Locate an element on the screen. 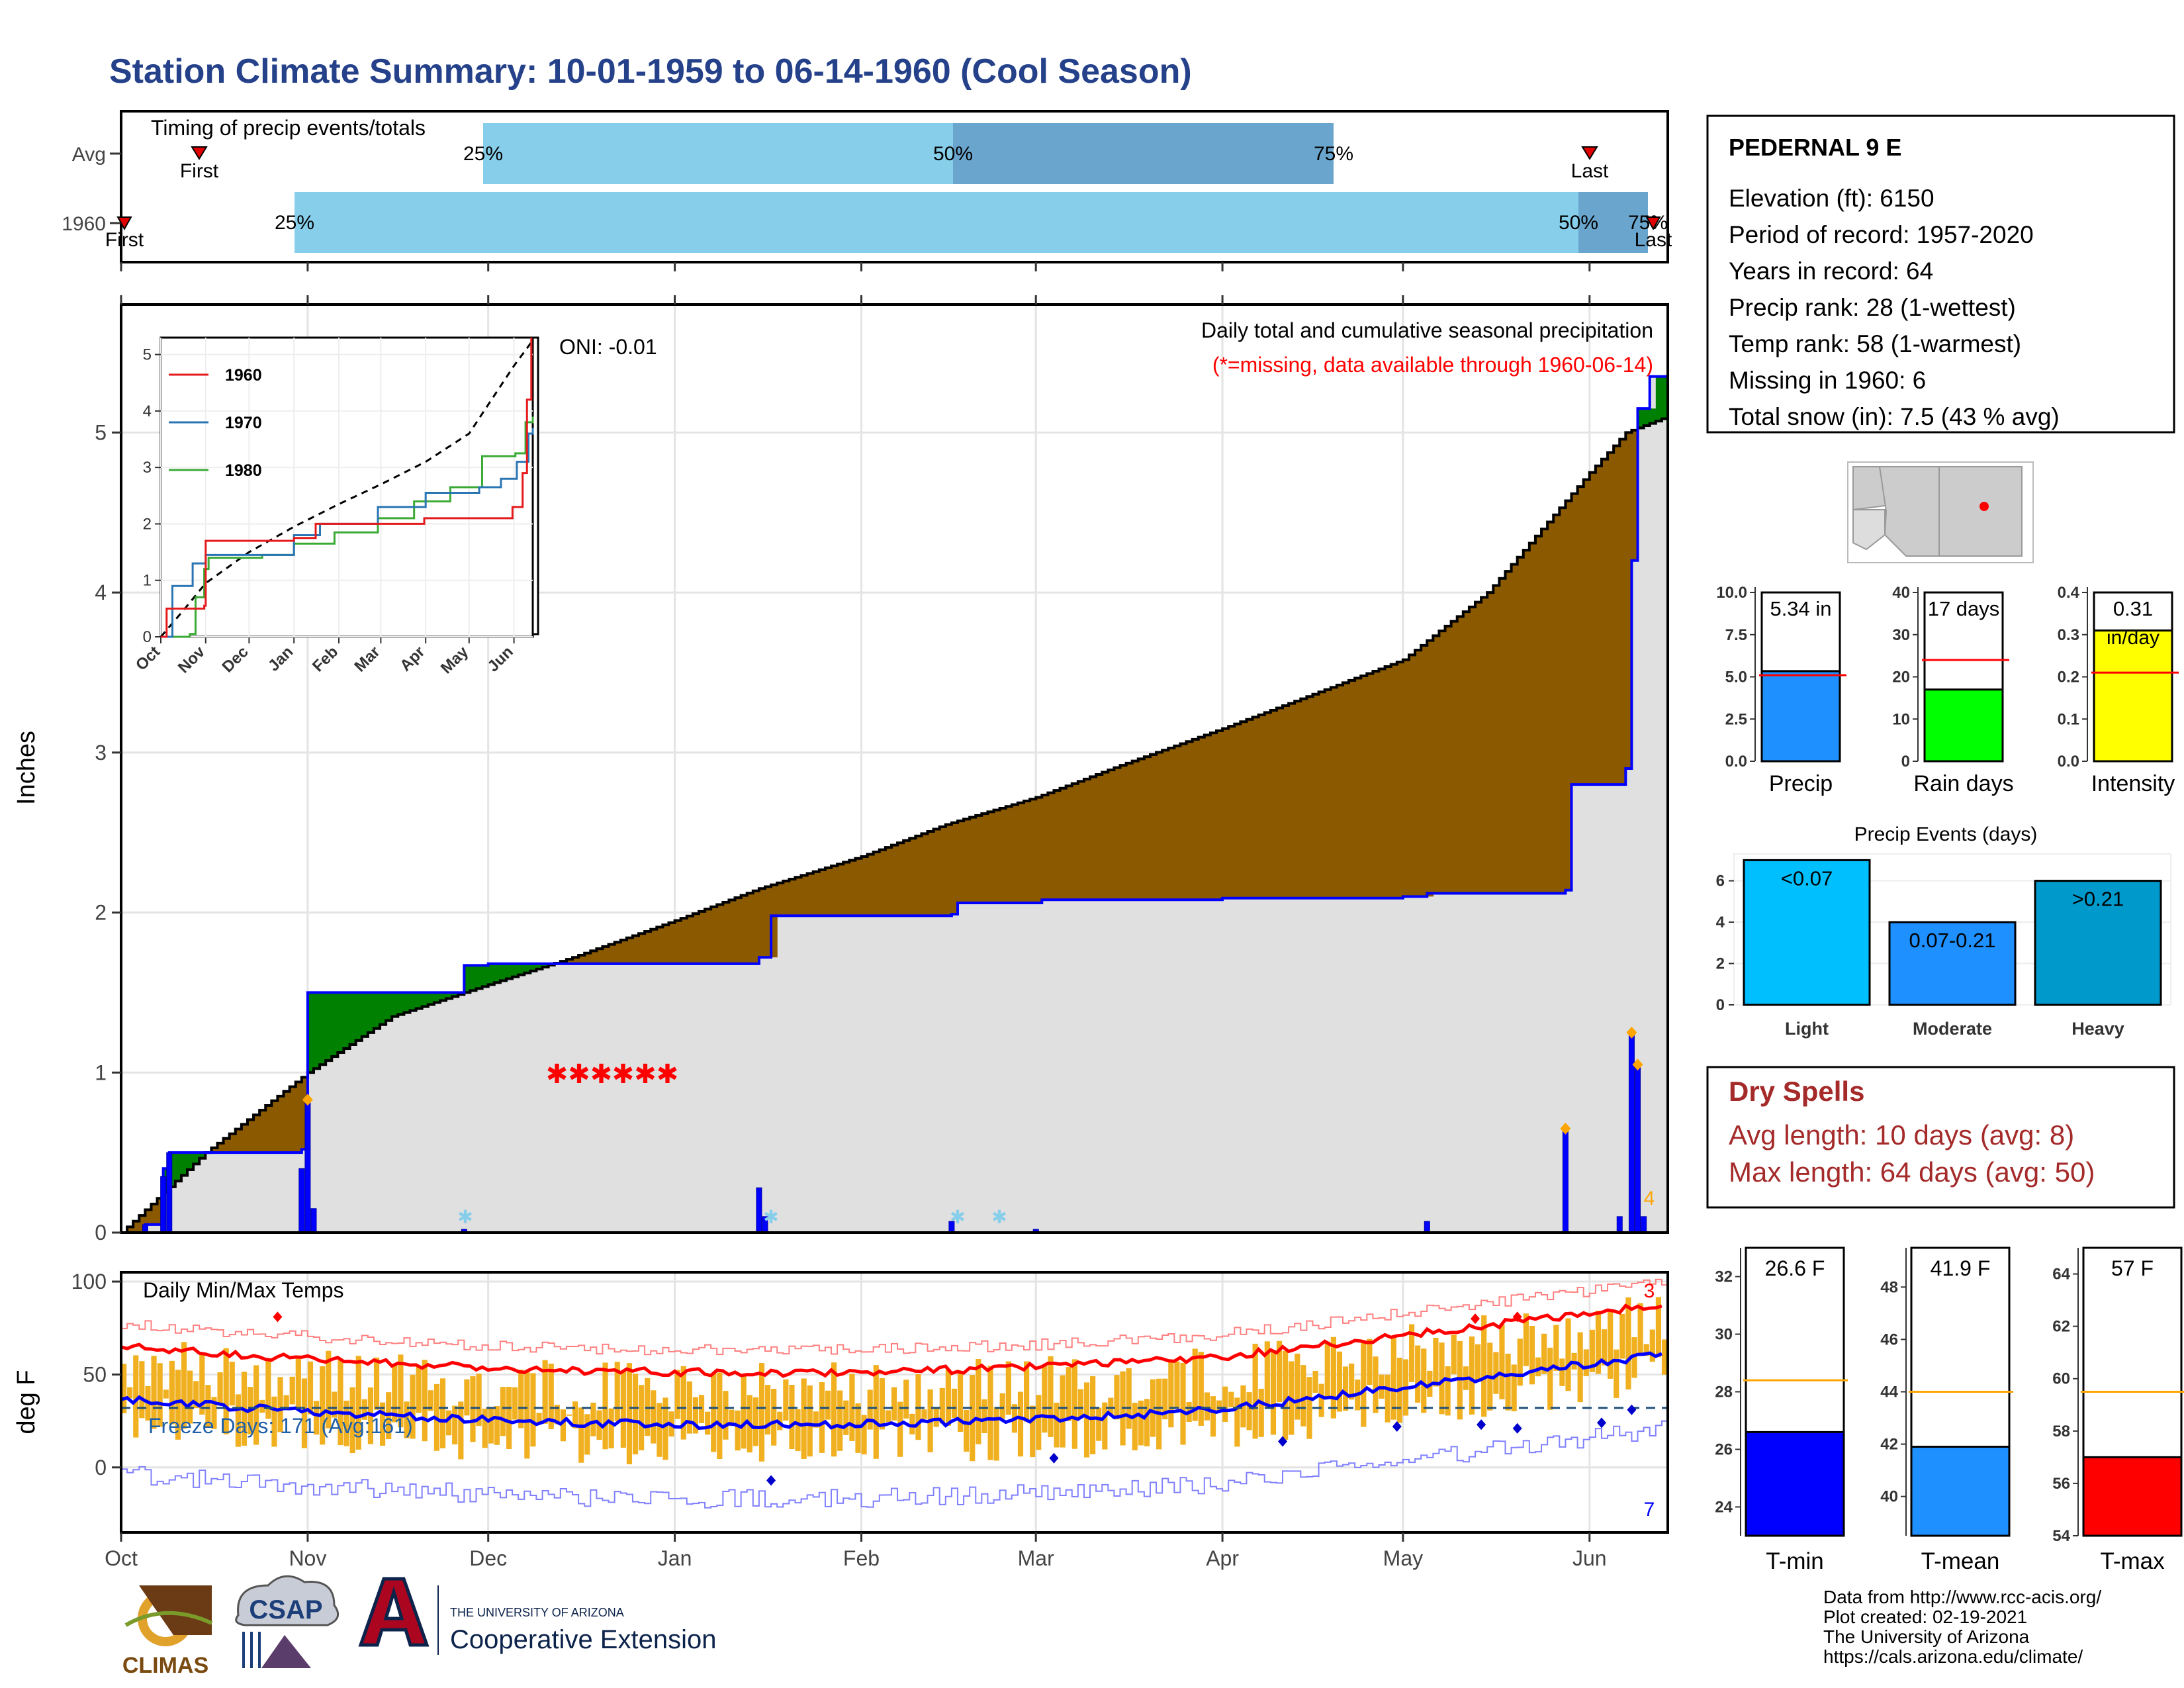 Image resolution: width=2184 pixels, height=1688 pixels. precip-y-tick-label: 1 is located at coordinates (101, 1072).